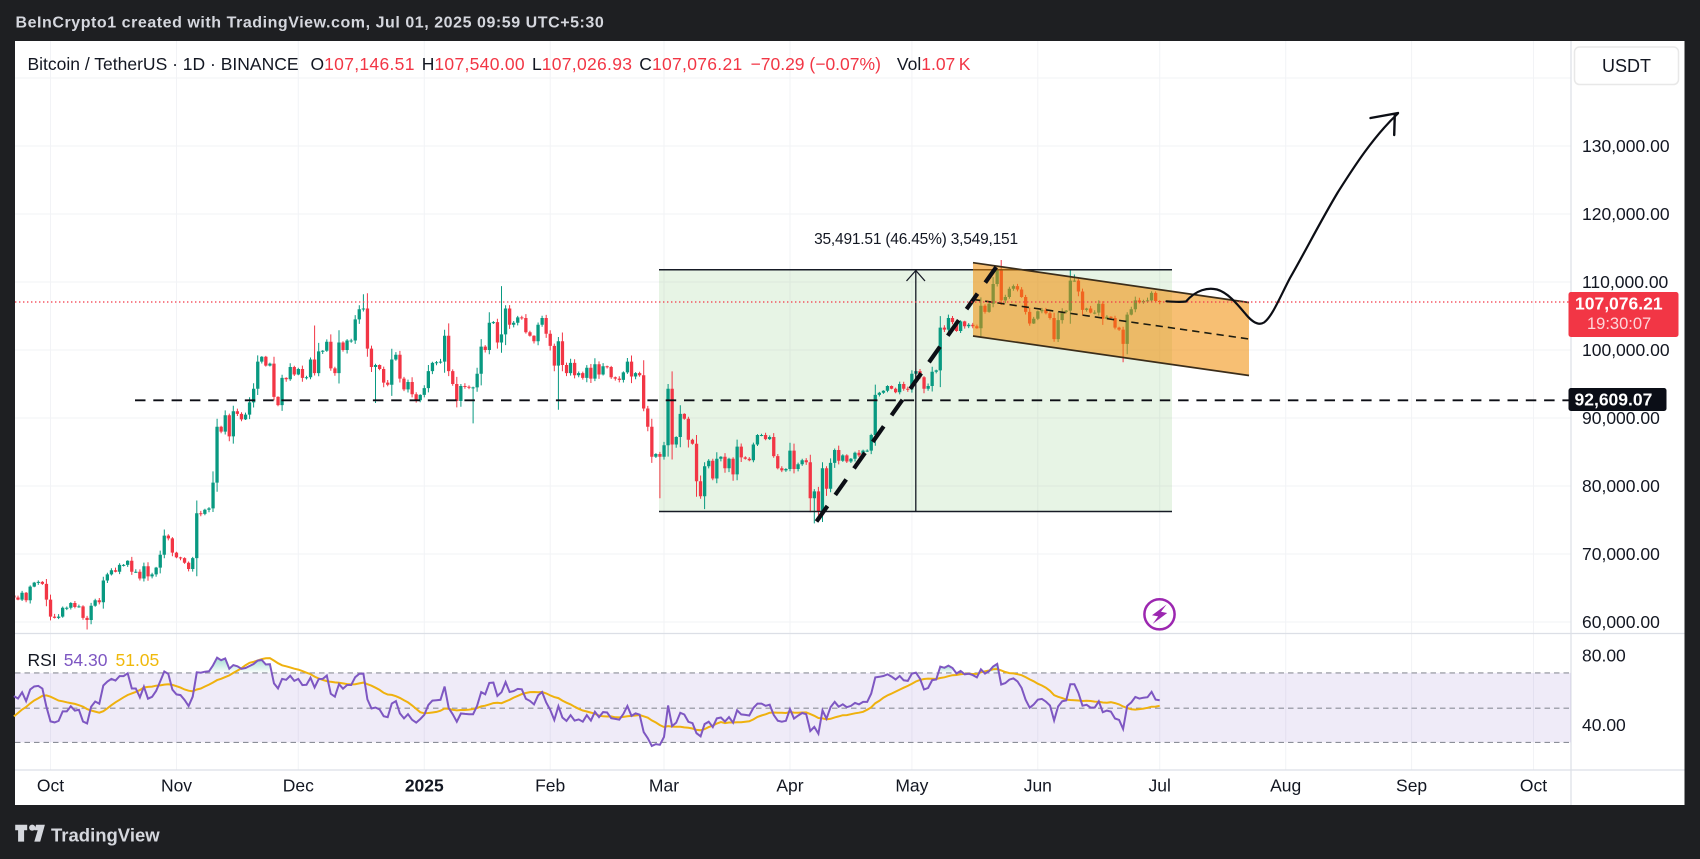  I want to click on svg-text: 19:30:07, so click(1619, 324).